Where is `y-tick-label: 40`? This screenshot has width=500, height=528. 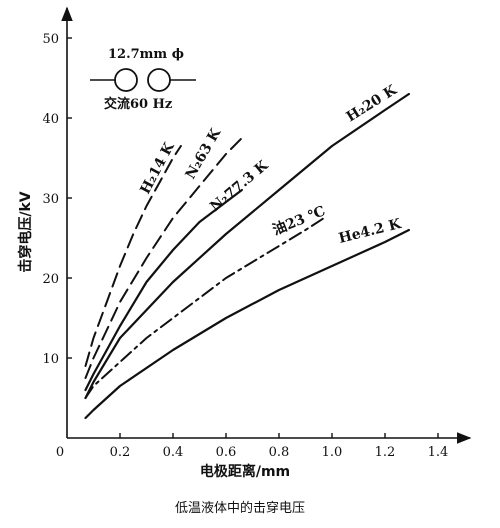 y-tick-label: 40 is located at coordinates (50, 119).